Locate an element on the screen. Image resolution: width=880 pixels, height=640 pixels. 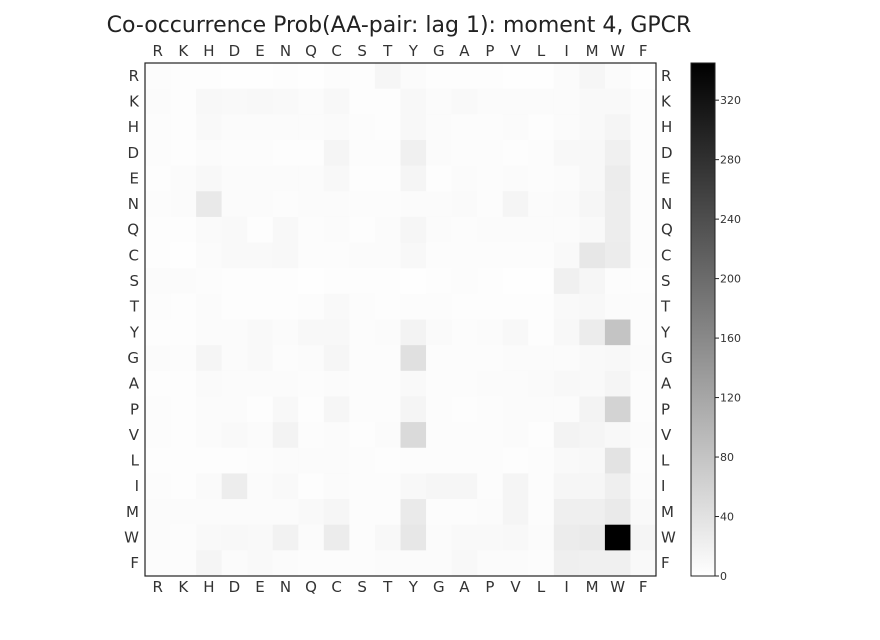
right-tick-label: R is located at coordinates (666, 76).